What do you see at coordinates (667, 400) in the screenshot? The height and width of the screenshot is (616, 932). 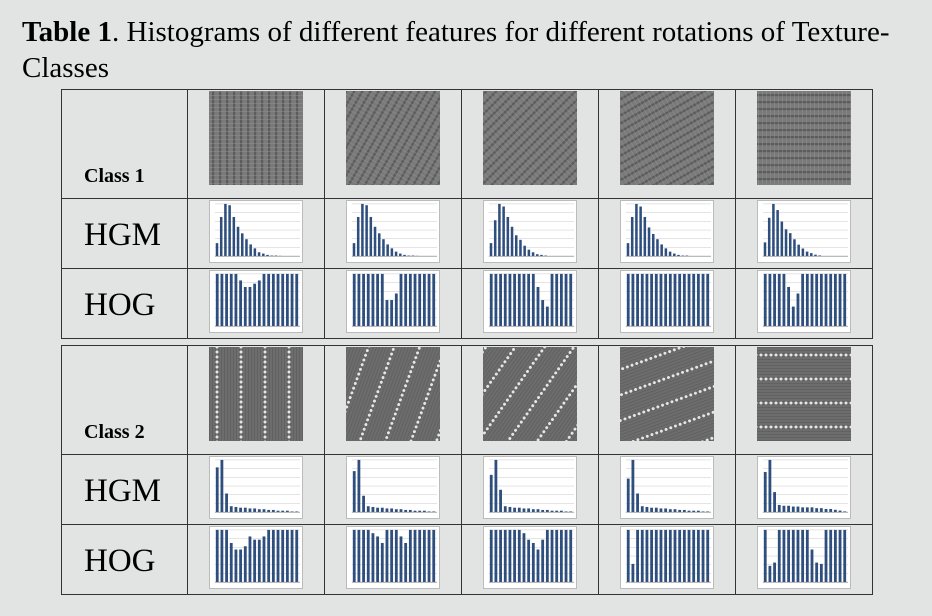 I see `texture-cell` at bounding box center [667, 400].